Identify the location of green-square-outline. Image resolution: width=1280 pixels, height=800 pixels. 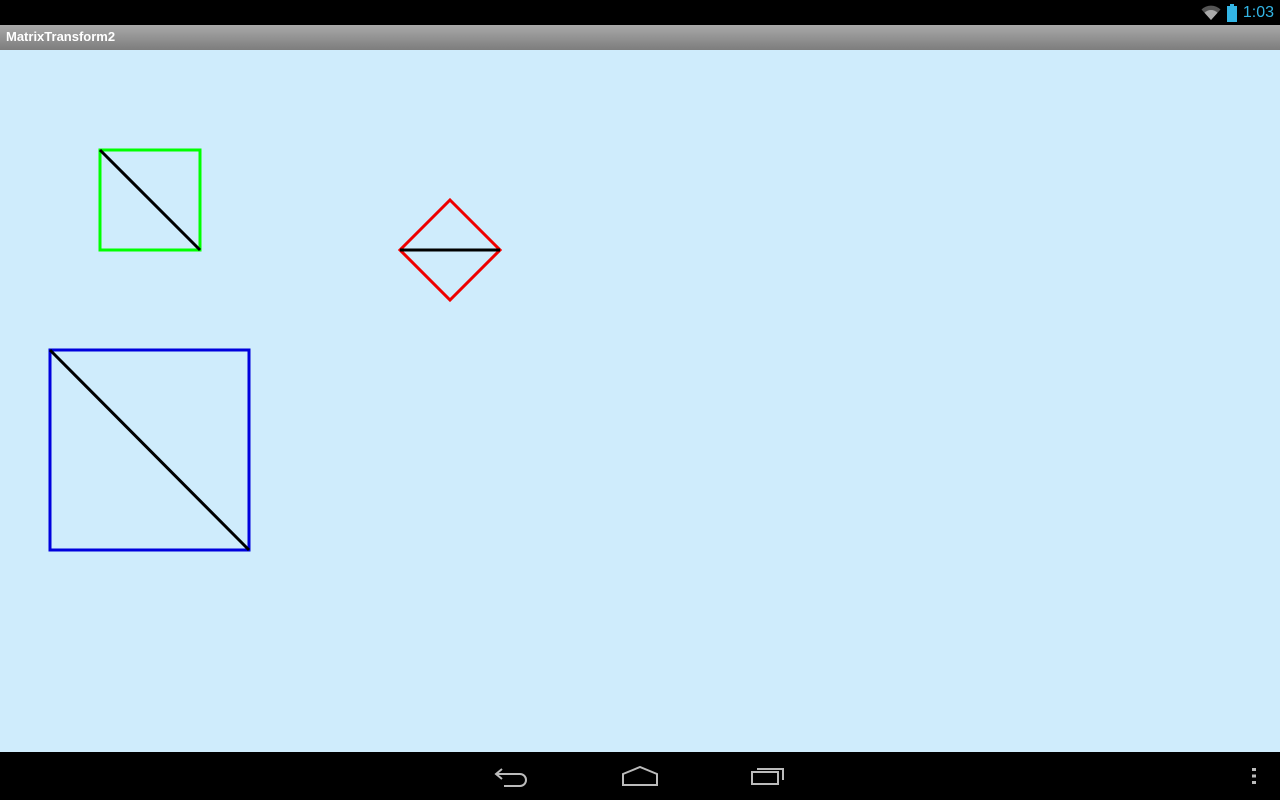
(150, 200).